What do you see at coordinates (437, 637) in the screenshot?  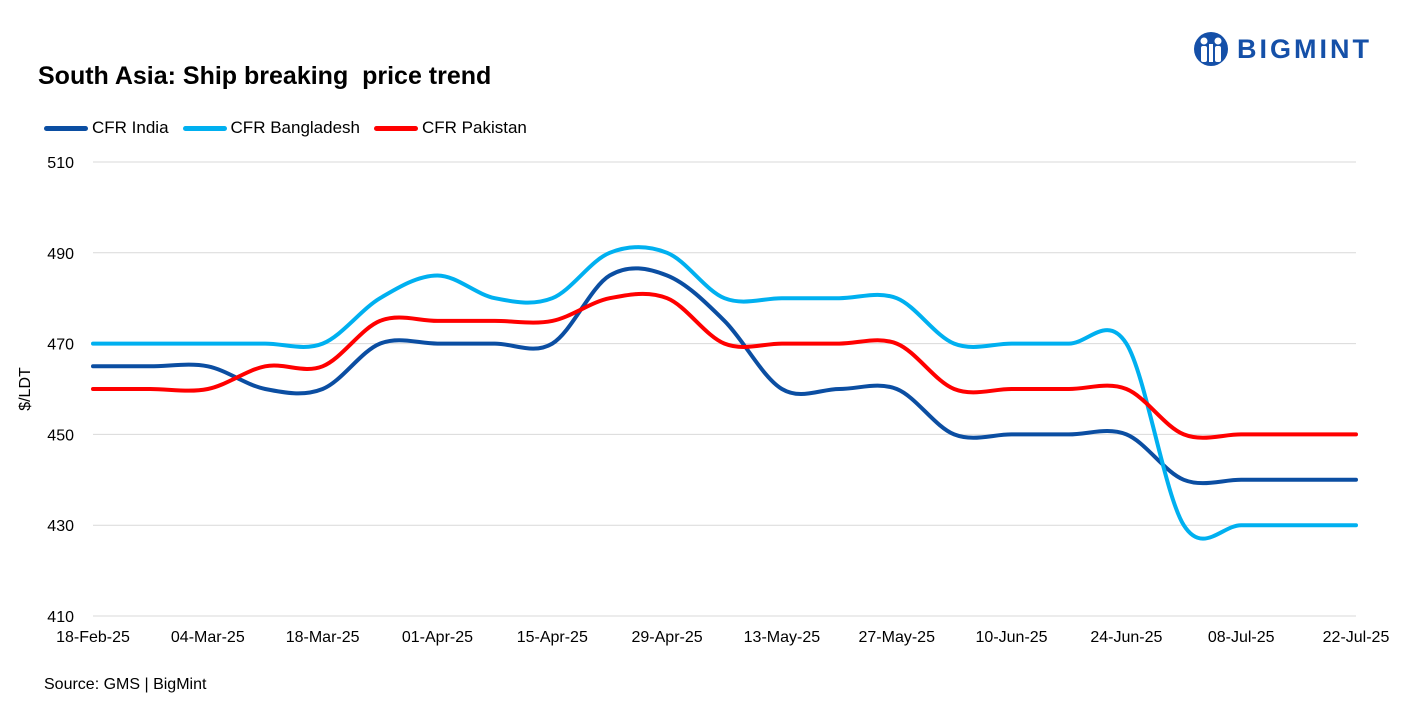 I see `x-tick-label: 01-Apr-25` at bounding box center [437, 637].